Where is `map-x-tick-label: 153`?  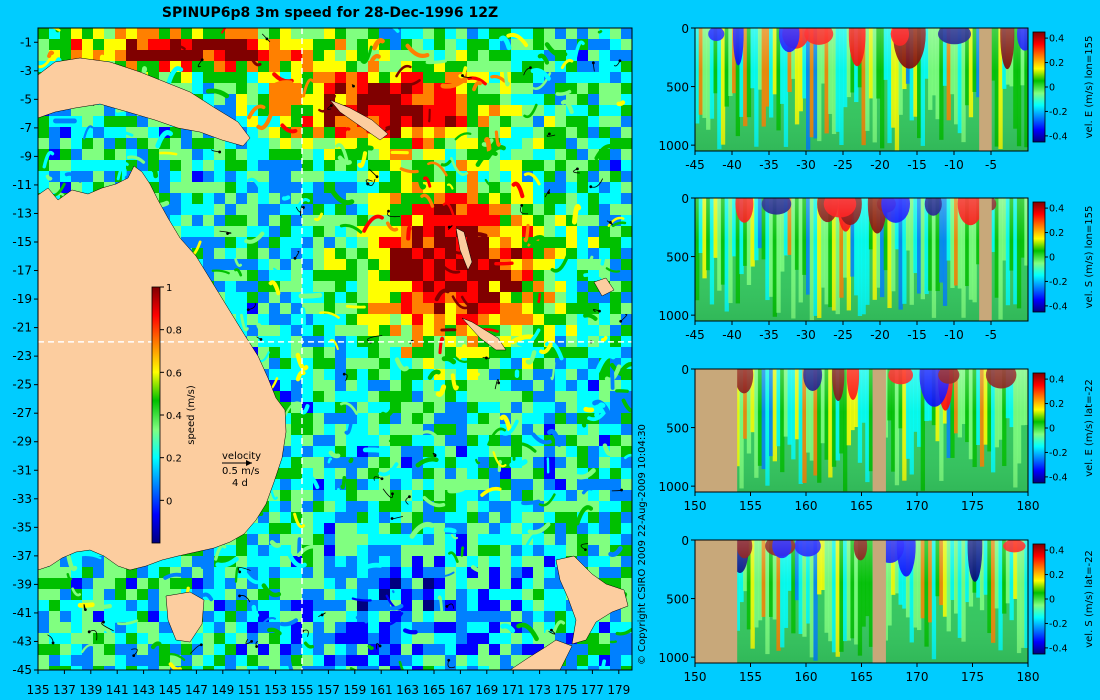
map-x-tick-label: 153 is located at coordinates (275, 690).